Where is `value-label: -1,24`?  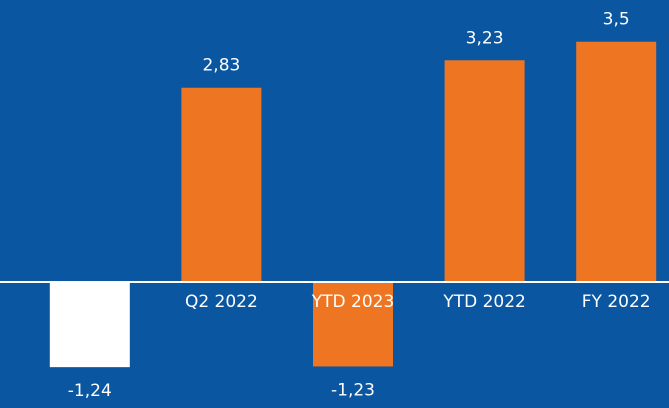
value-label: -1,24 is located at coordinates (90, 391).